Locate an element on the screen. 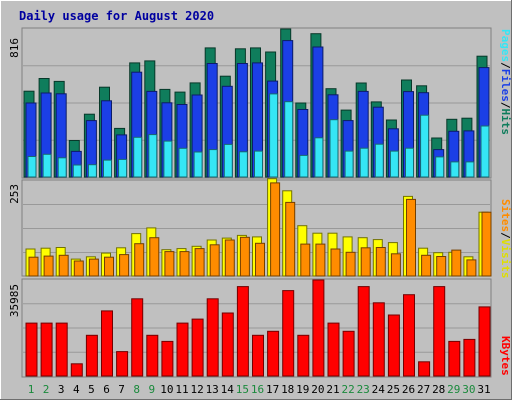 This screenshot has width=512, height=400. day-label-8: 8 is located at coordinates (136, 389).